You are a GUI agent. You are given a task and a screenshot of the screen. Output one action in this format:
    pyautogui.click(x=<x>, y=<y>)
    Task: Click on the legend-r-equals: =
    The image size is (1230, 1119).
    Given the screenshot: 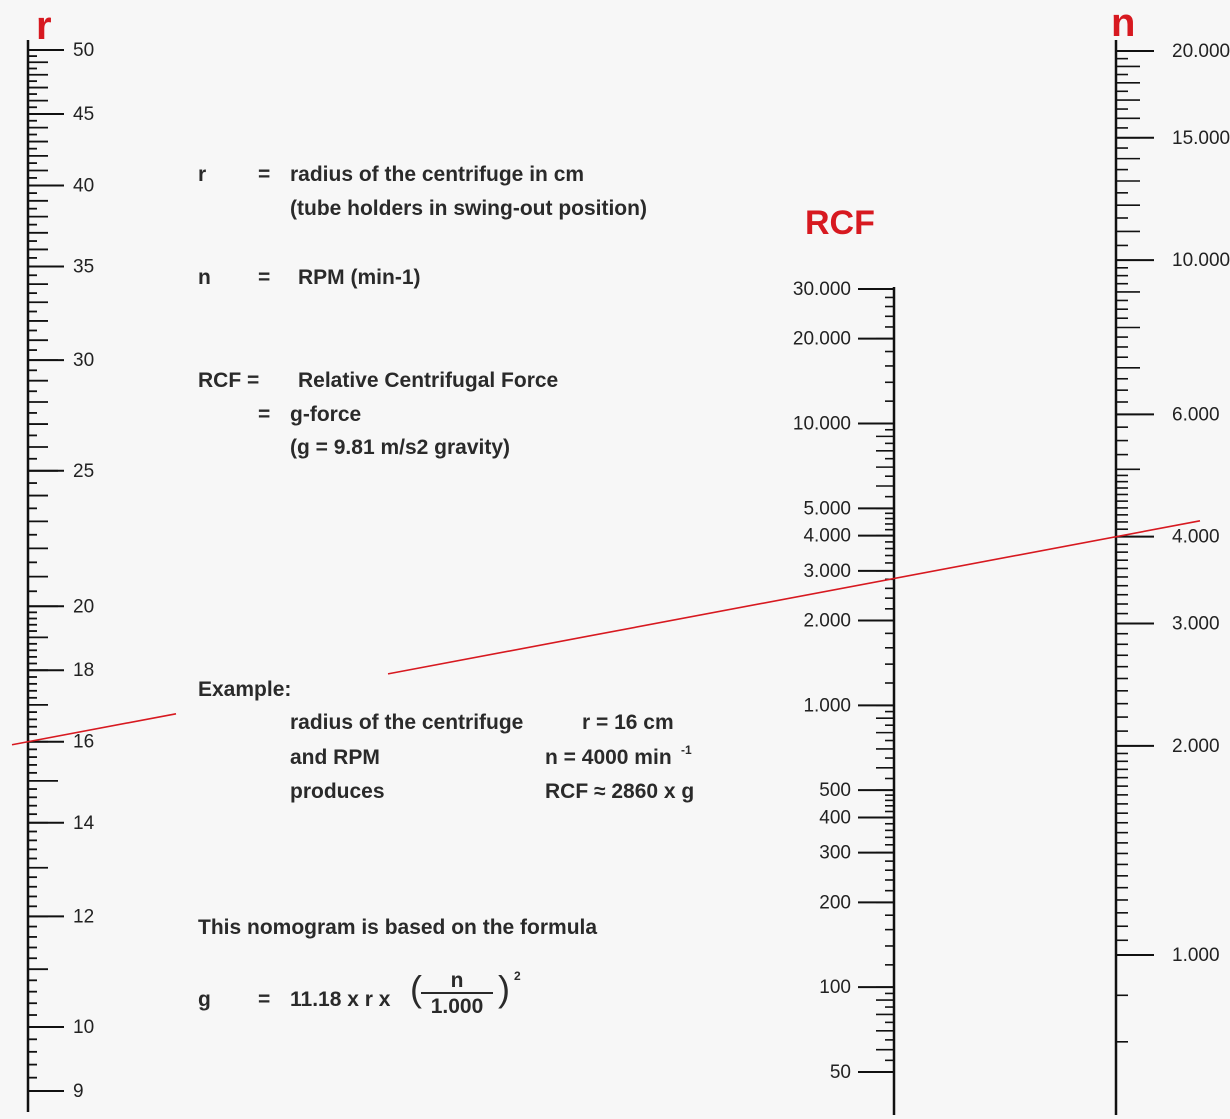 What is the action you would take?
    pyautogui.click(x=264, y=174)
    